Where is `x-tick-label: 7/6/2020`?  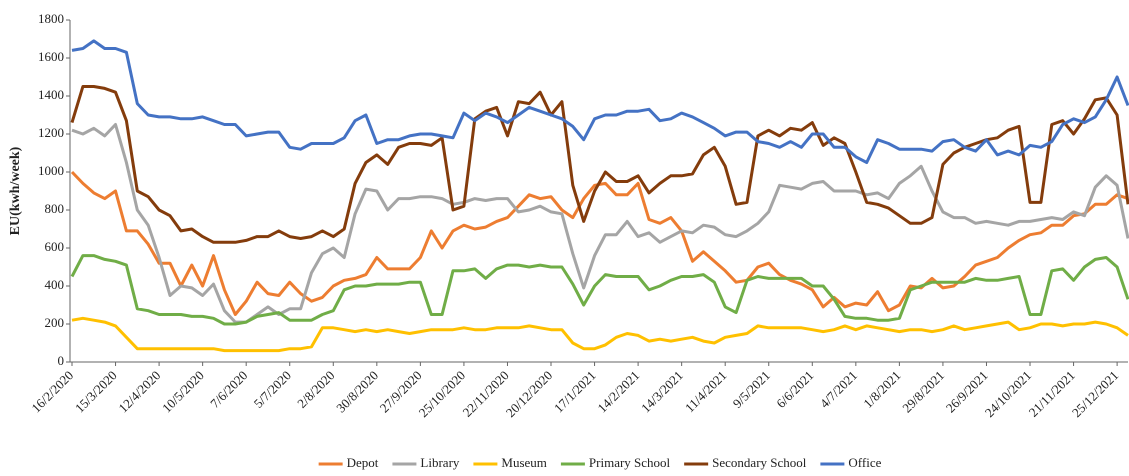
x-tick-label: 7/6/2020 is located at coordinates (228, 389).